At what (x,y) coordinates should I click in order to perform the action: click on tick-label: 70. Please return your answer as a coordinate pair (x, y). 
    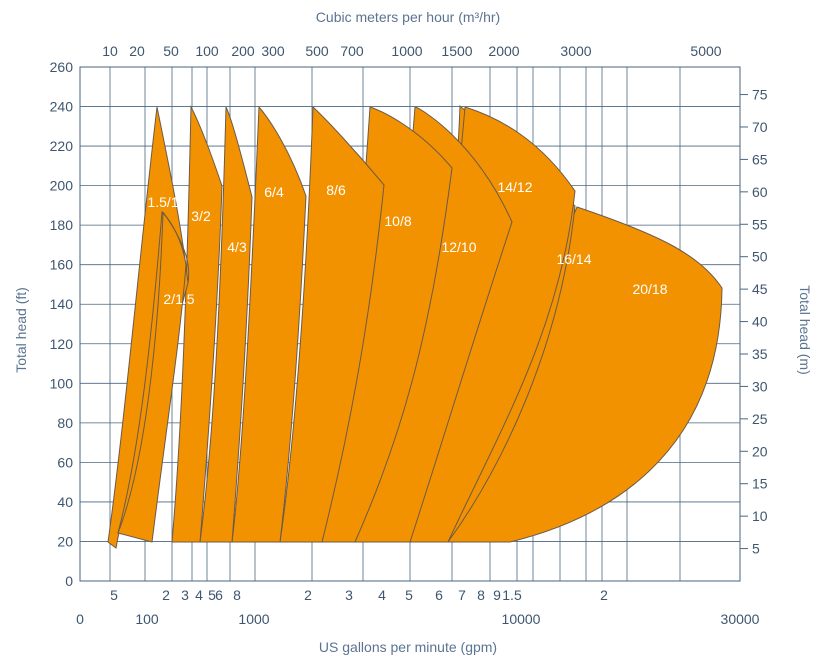
    Looking at the image, I should click on (760, 127).